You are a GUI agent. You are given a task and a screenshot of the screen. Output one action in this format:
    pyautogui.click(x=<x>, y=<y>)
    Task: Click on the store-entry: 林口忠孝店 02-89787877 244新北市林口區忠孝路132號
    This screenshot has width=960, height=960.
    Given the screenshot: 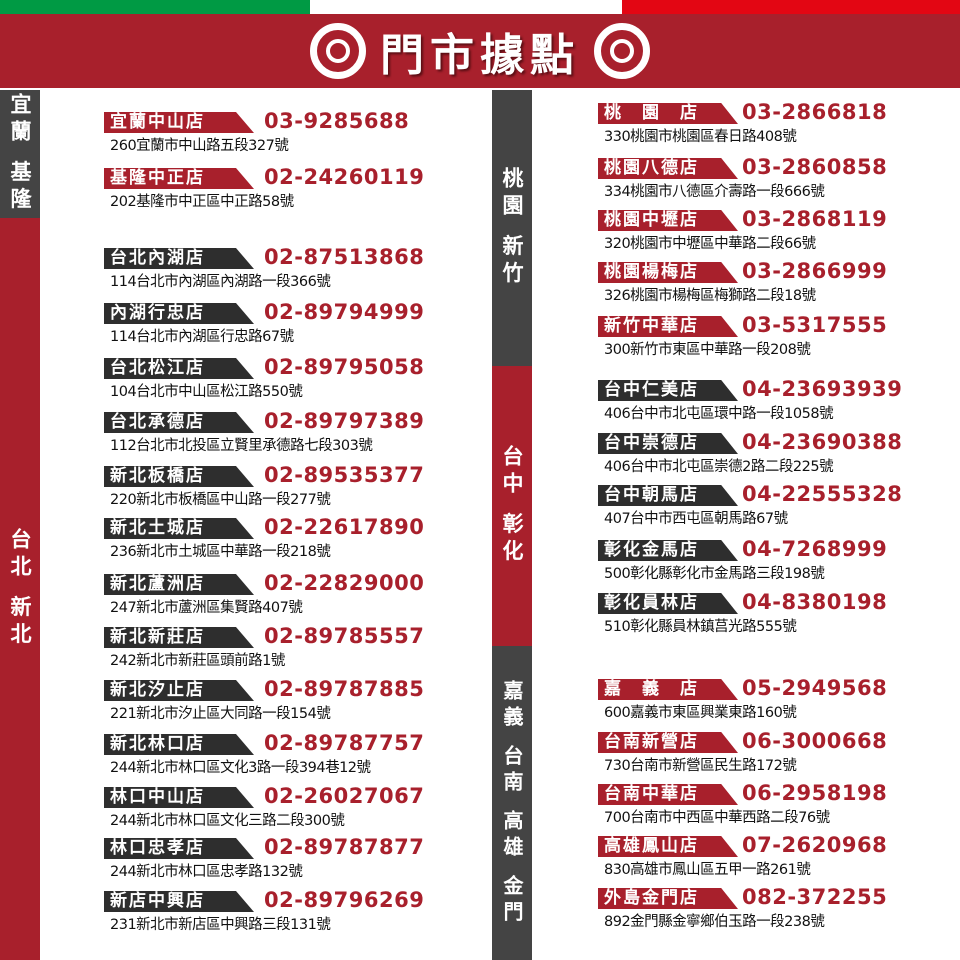 What is the action you would take?
    pyautogui.click(x=304, y=859)
    